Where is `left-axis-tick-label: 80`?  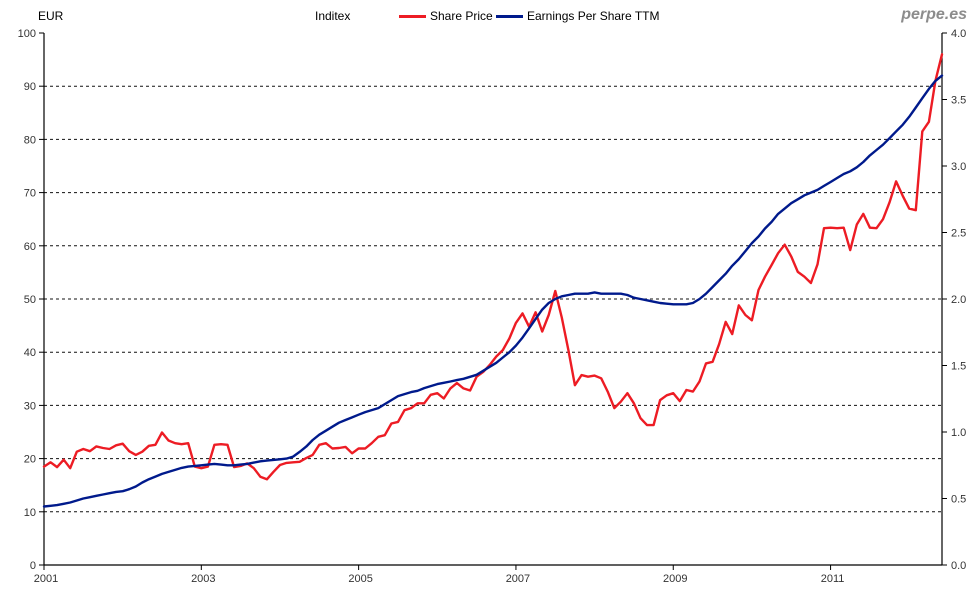 left-axis-tick-label: 80 is located at coordinates (30, 140).